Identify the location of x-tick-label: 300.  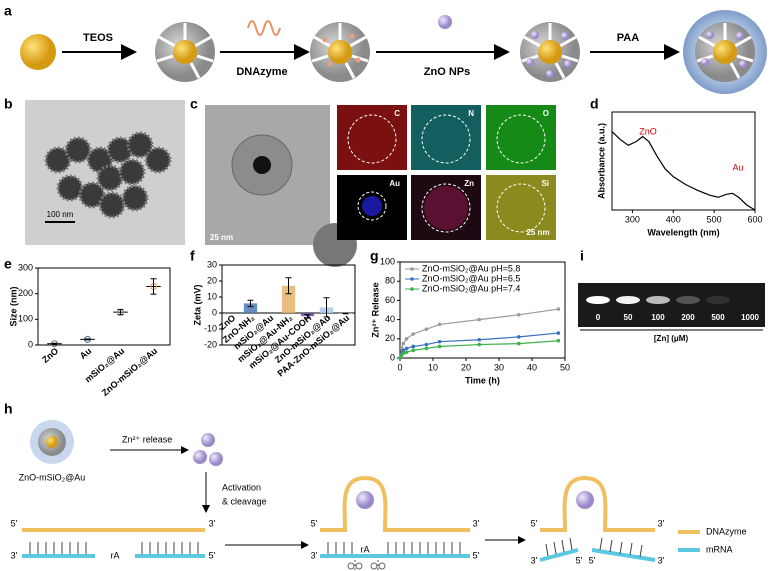
(632, 219).